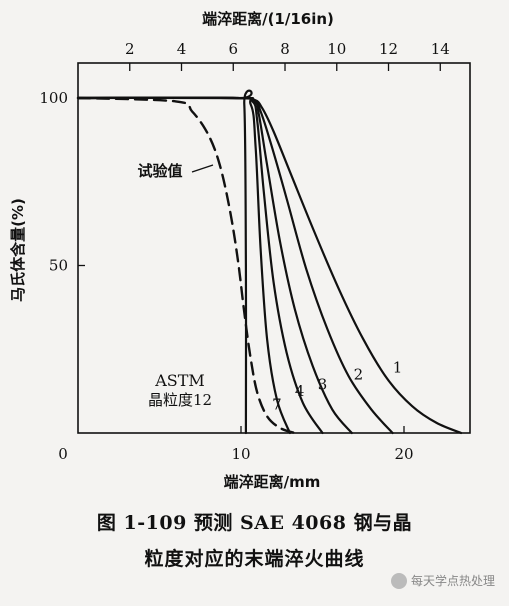  Describe the element at coordinates (440, 49) in the screenshot. I see `top-tick-label: 14` at that location.